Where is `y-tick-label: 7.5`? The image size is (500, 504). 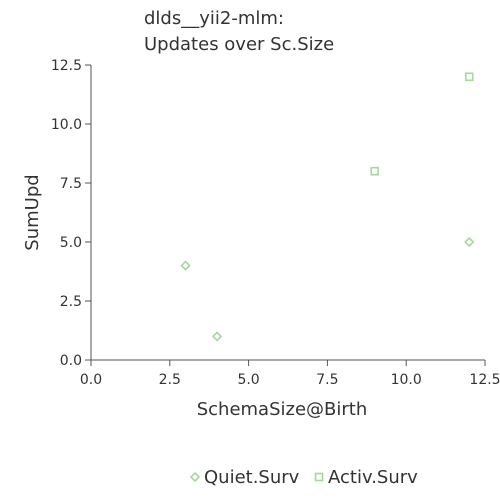
y-tick-label: 7.5 is located at coordinates (71, 184).